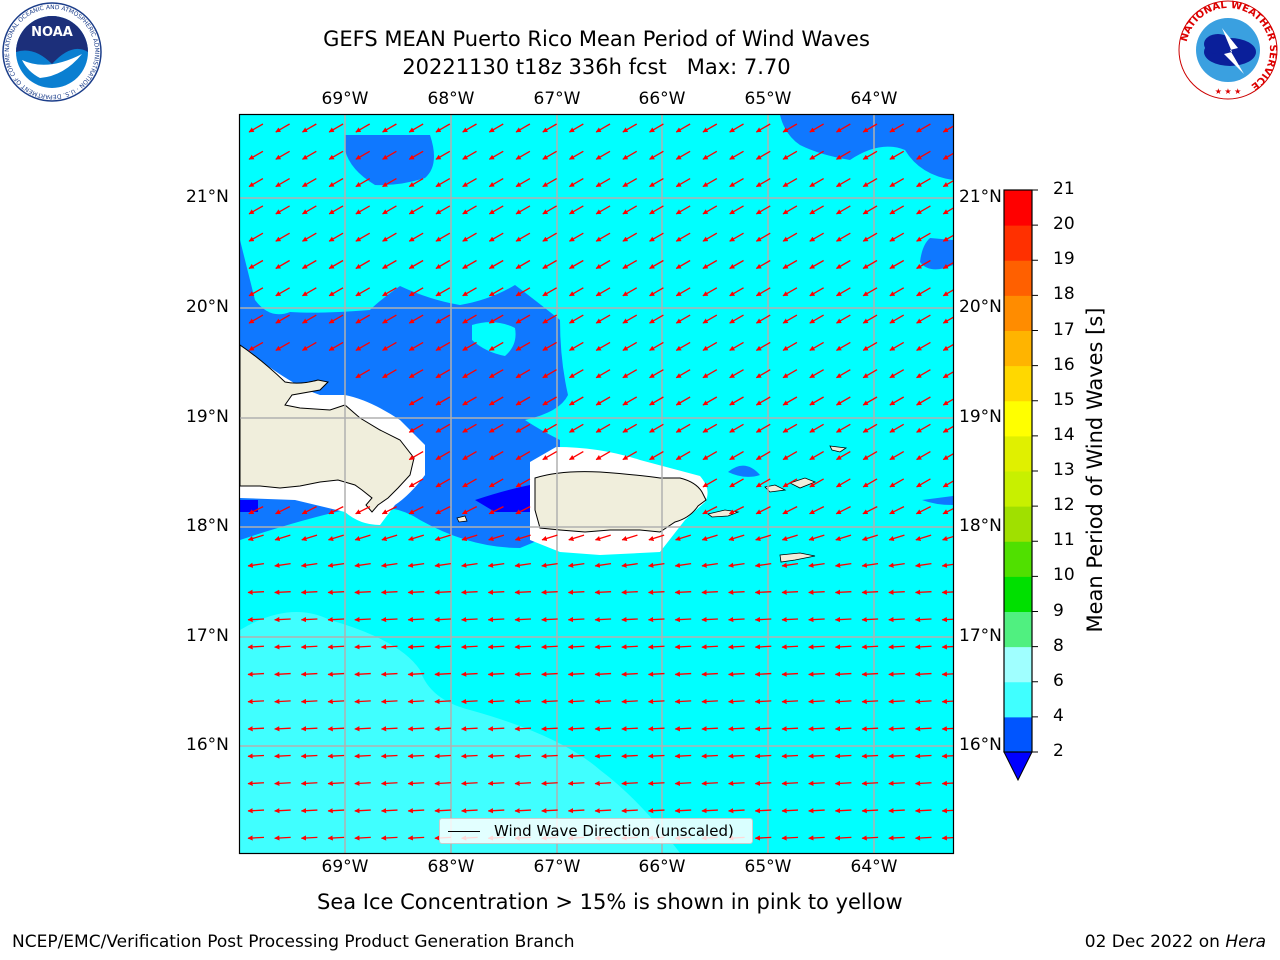 Image resolution: width=1280 pixels, height=960 pixels. Describe the element at coordinates (207, 745) in the screenshot. I see `lat-label-left-5: 16°N` at that location.